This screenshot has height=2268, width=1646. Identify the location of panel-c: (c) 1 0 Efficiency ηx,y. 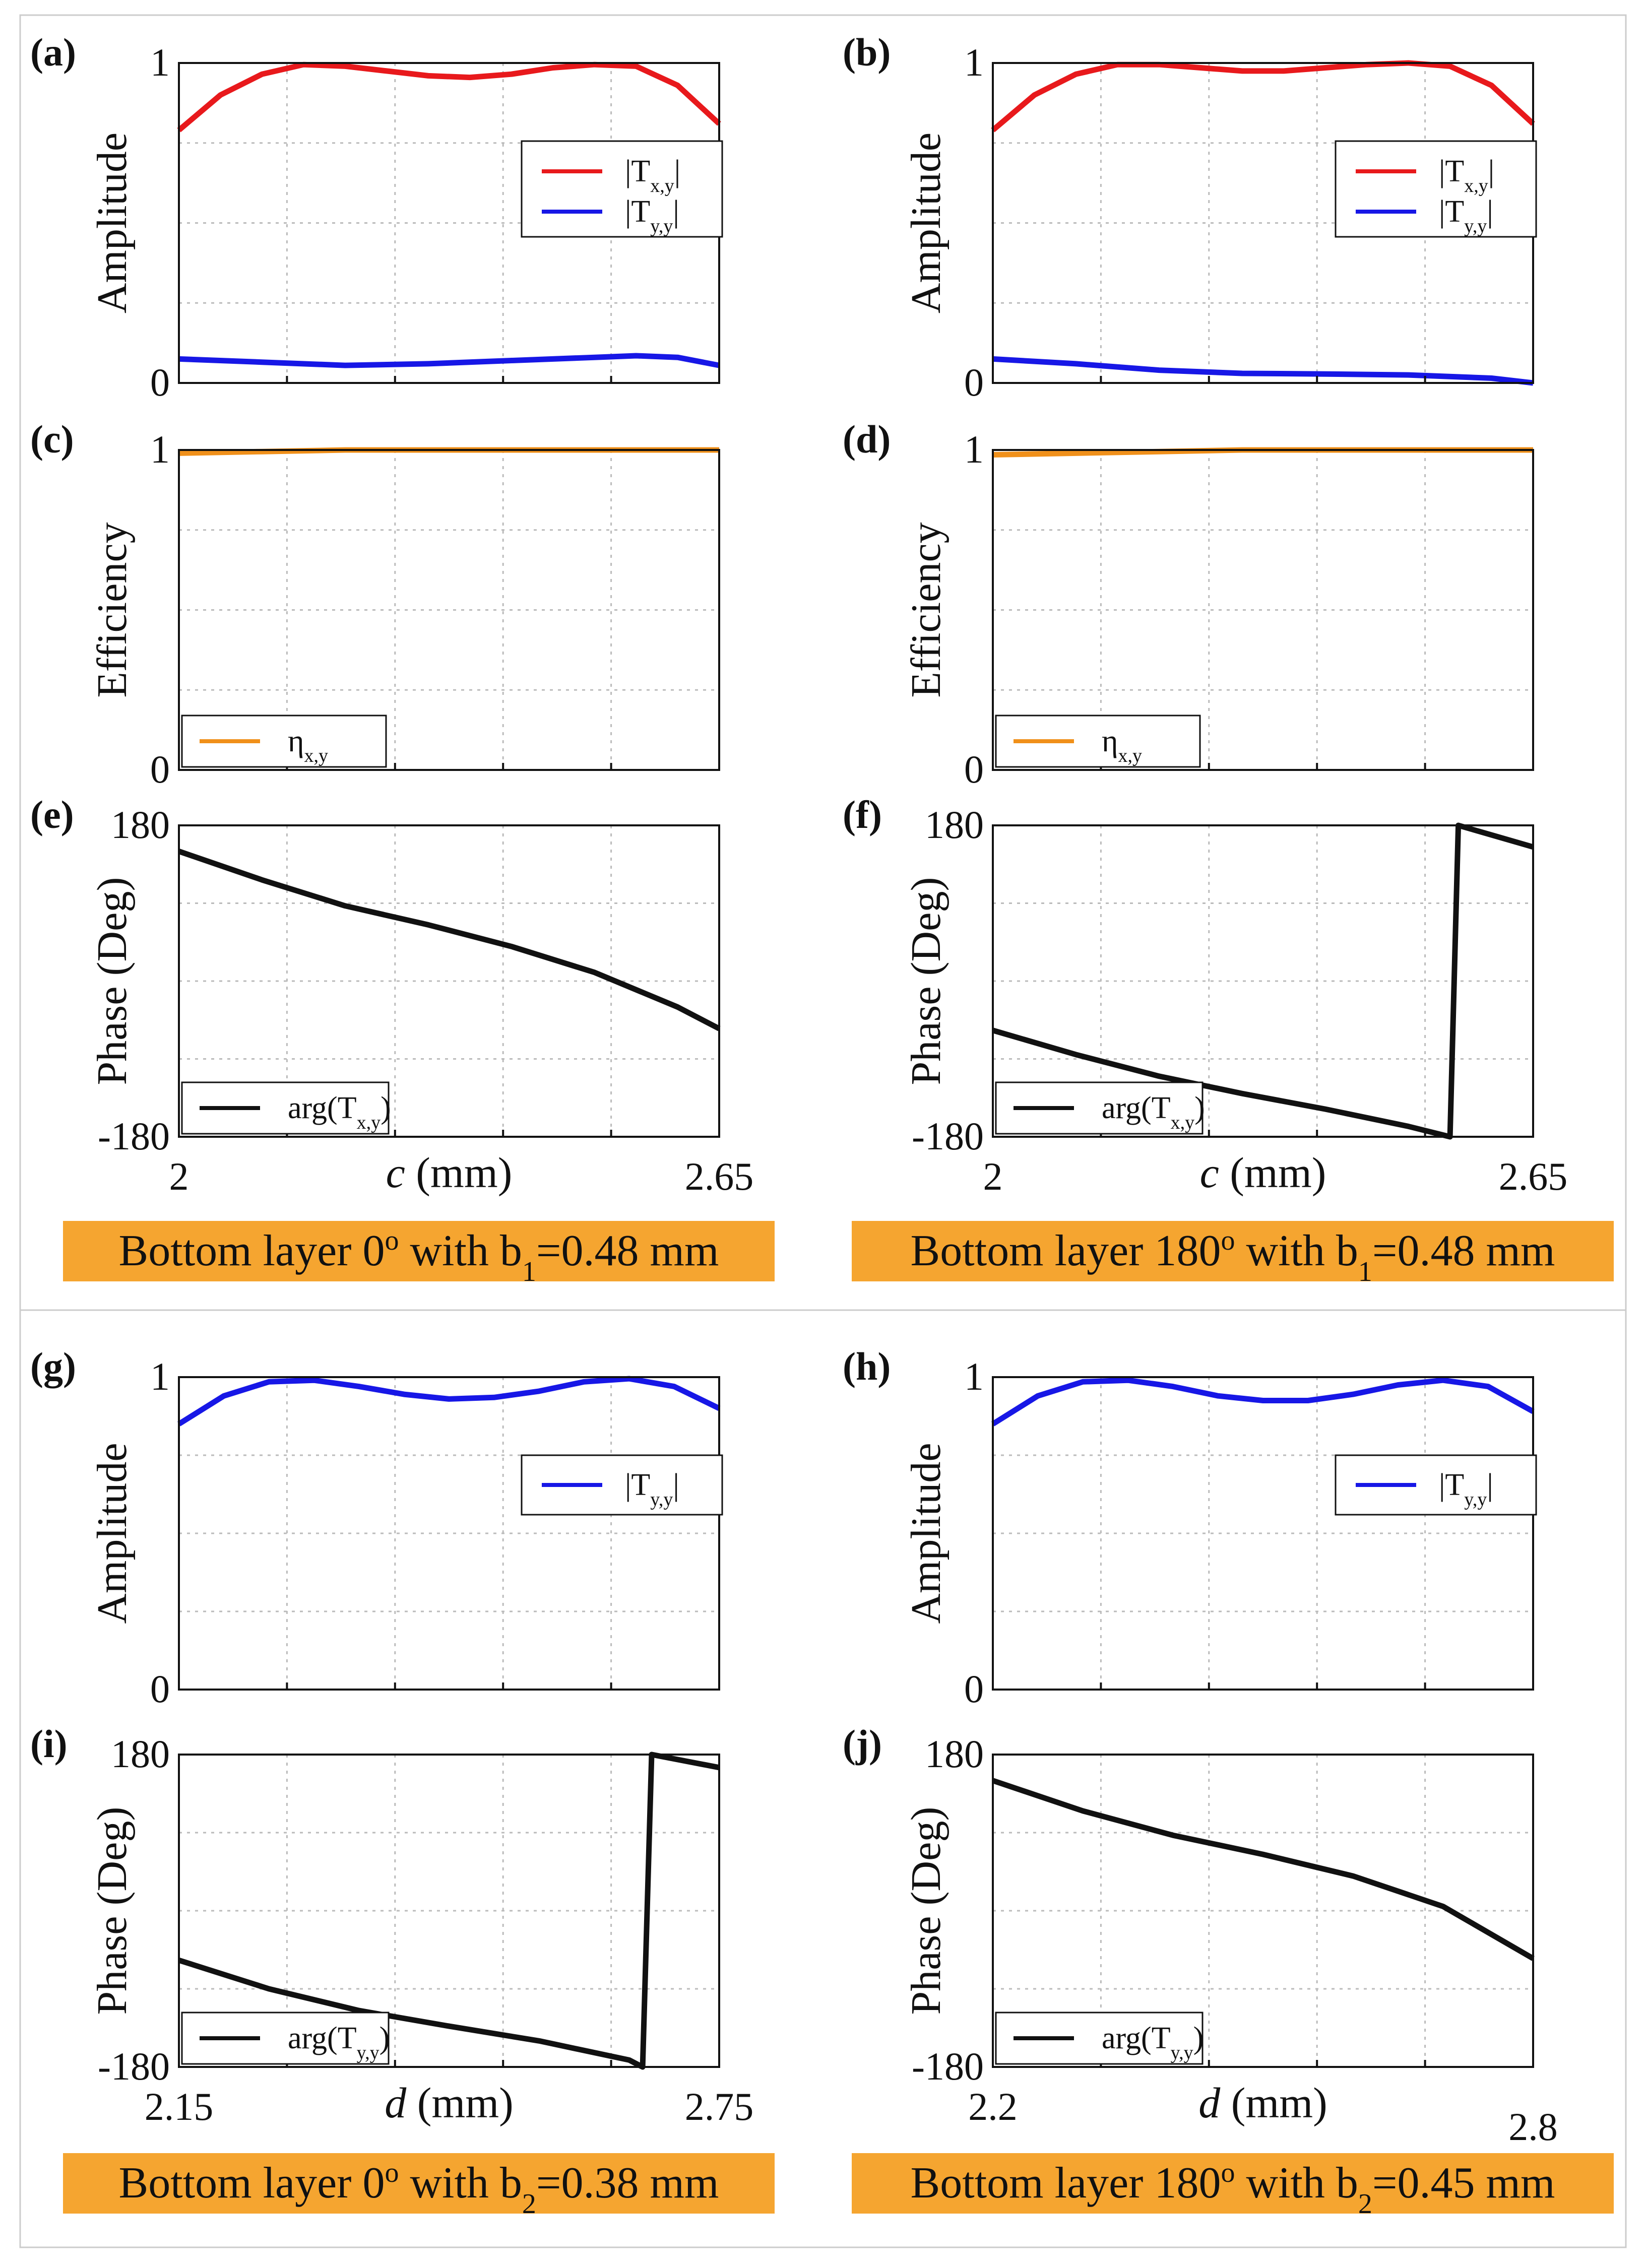
(375, 604).